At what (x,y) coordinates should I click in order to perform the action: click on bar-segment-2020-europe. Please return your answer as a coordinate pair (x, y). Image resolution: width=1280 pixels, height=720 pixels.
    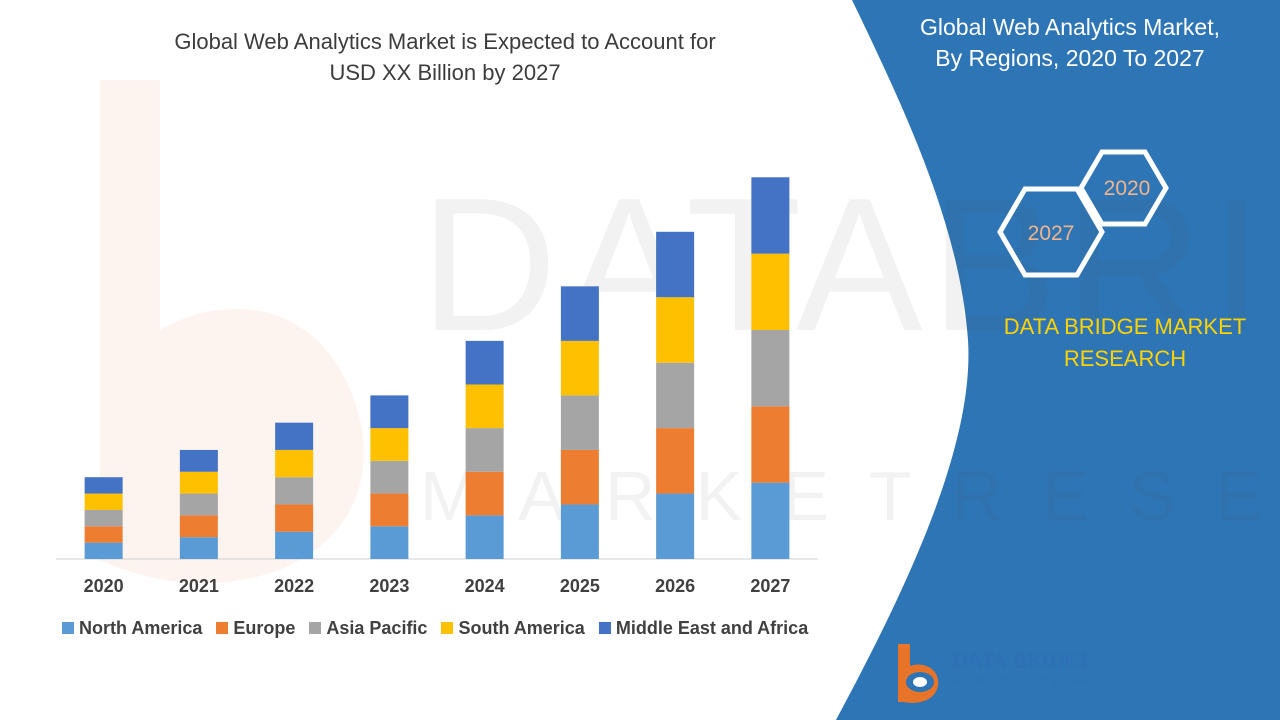
    Looking at the image, I should click on (103, 534).